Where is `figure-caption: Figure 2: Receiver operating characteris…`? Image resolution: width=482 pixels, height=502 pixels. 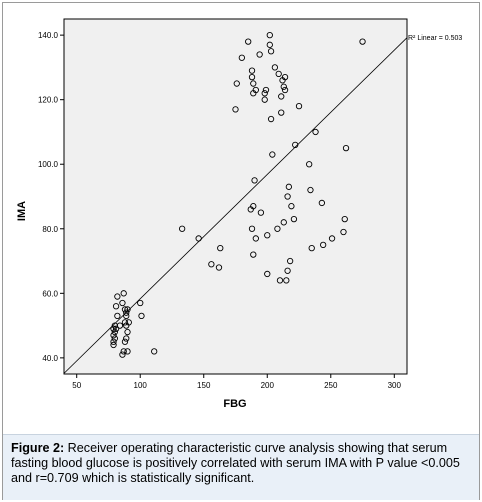
figure-caption: Figure 2: Receiver operating characteris… is located at coordinates (242, 463).